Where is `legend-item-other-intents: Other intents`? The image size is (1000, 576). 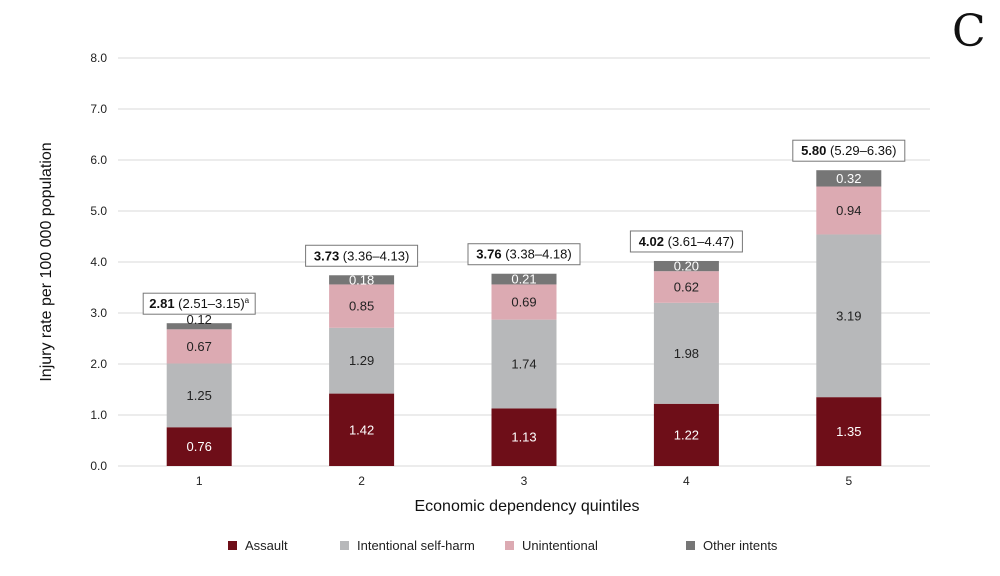
legend-item-other-intents: Other intents is located at coordinates (731, 545).